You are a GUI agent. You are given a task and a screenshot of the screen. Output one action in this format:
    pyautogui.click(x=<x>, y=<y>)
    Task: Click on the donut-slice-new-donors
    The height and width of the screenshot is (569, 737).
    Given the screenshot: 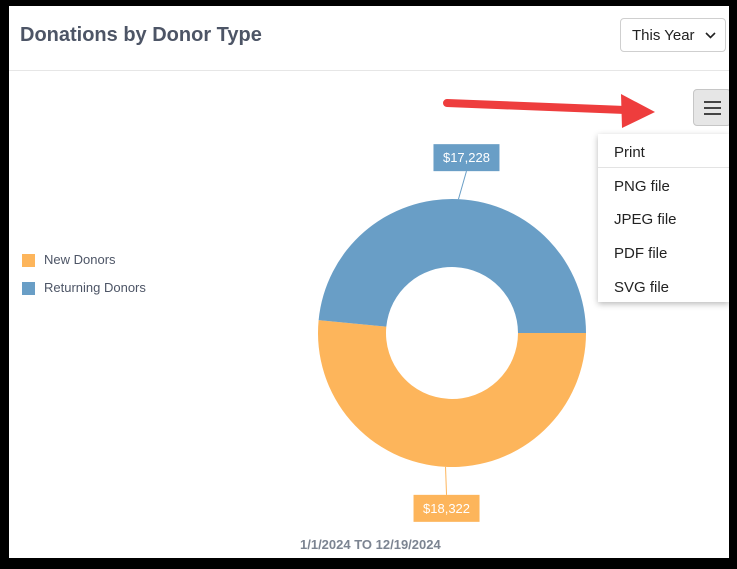 What is the action you would take?
    pyautogui.click(x=452, y=393)
    